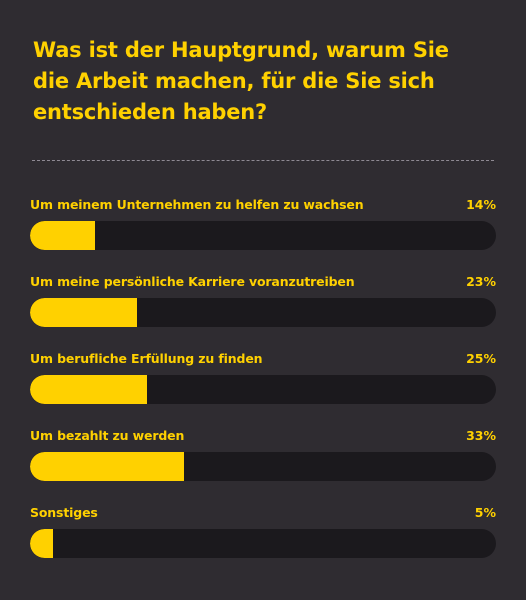 The image size is (526, 600). Describe the element at coordinates (481, 281) in the screenshot. I see `answer-percentage: 23%` at that location.